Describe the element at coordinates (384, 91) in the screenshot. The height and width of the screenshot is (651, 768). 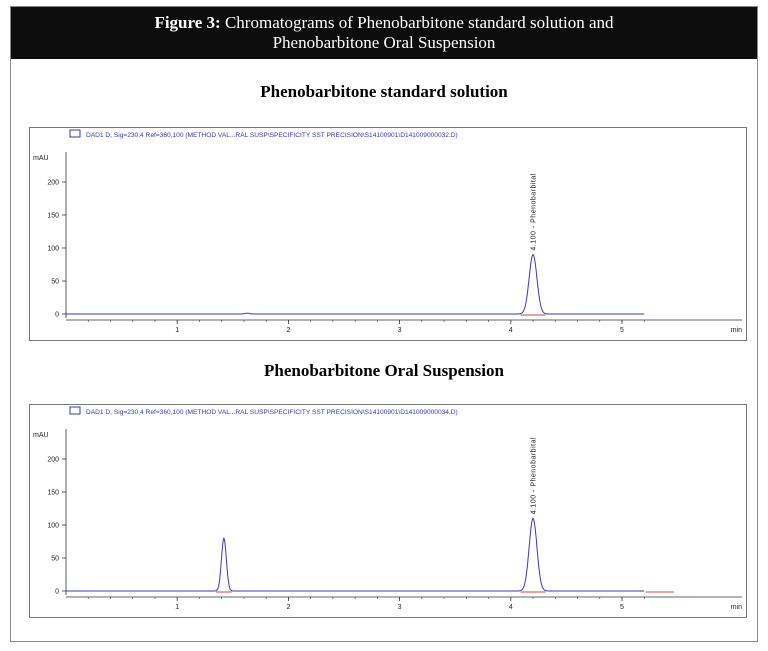
I see `chart-title-standard: Phenobarbitone standard solution` at that location.